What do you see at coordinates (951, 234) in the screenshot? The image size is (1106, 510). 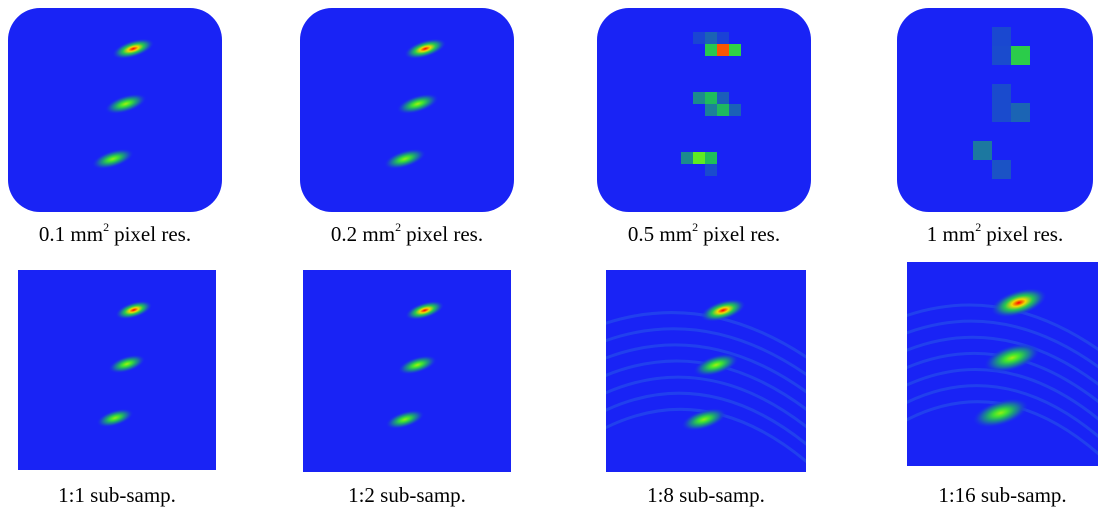 I see `caption-text: 1 mm` at bounding box center [951, 234].